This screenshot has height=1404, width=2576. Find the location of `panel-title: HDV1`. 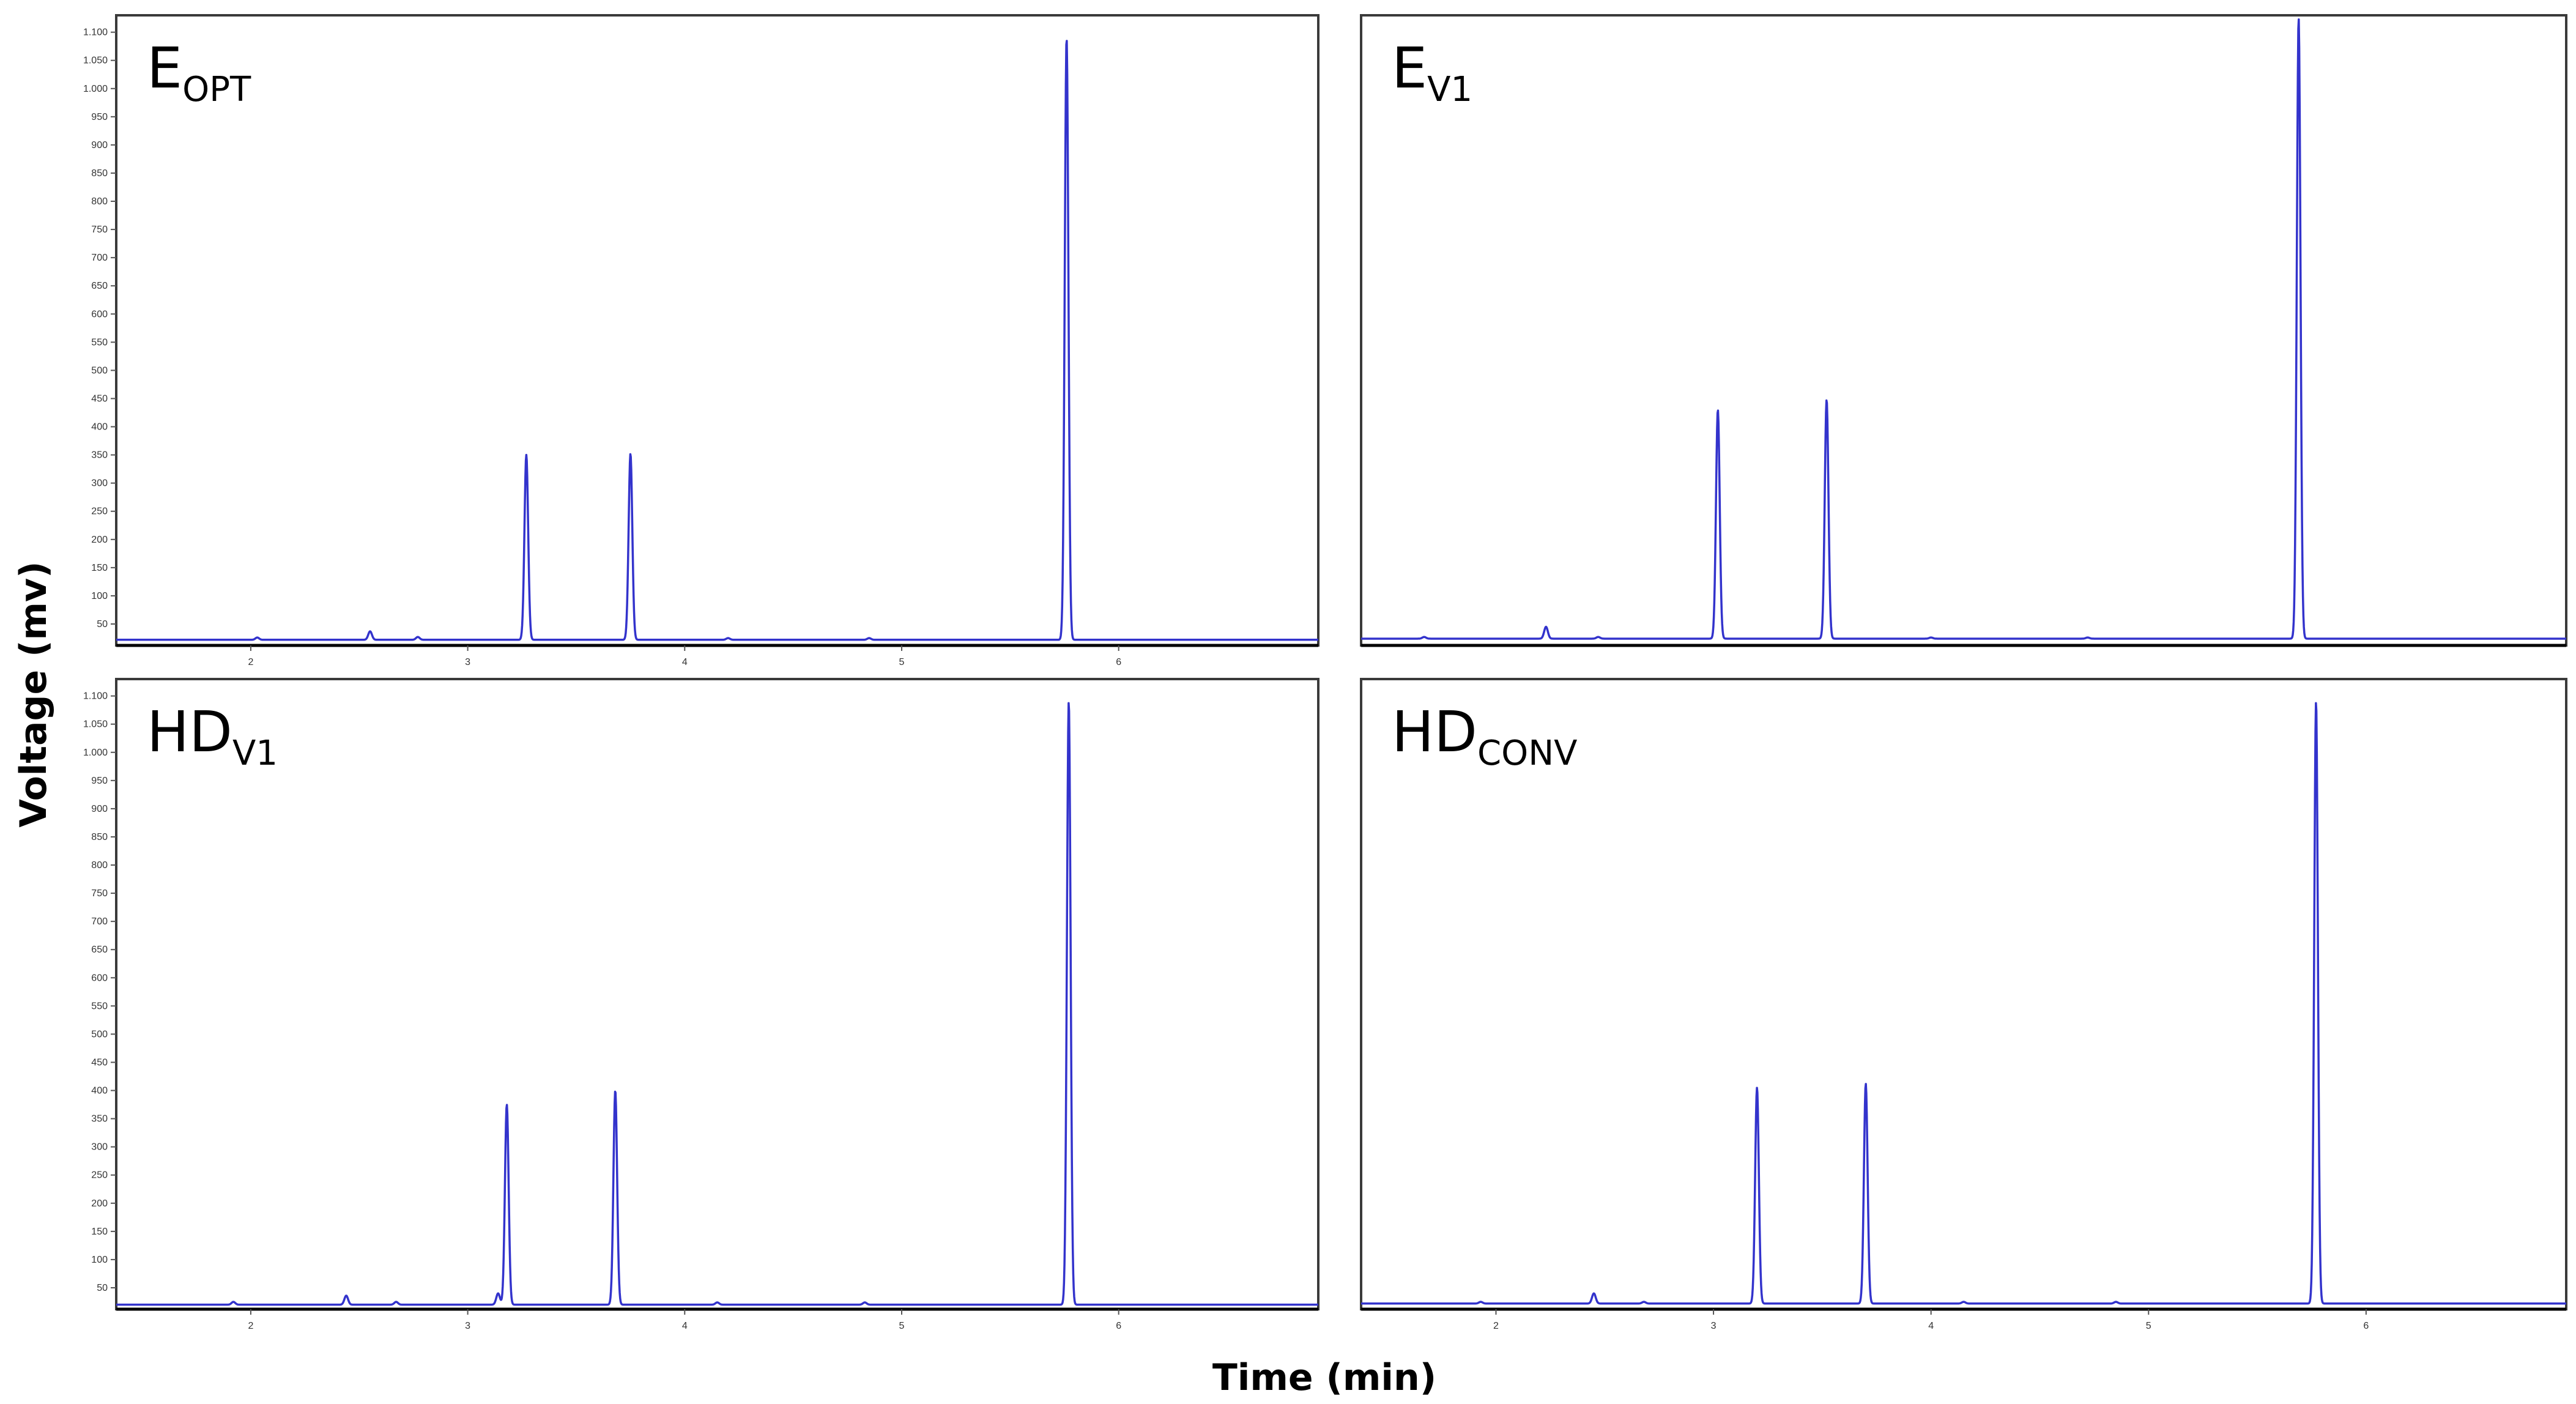

panel-title: HDV1 is located at coordinates (212, 736).